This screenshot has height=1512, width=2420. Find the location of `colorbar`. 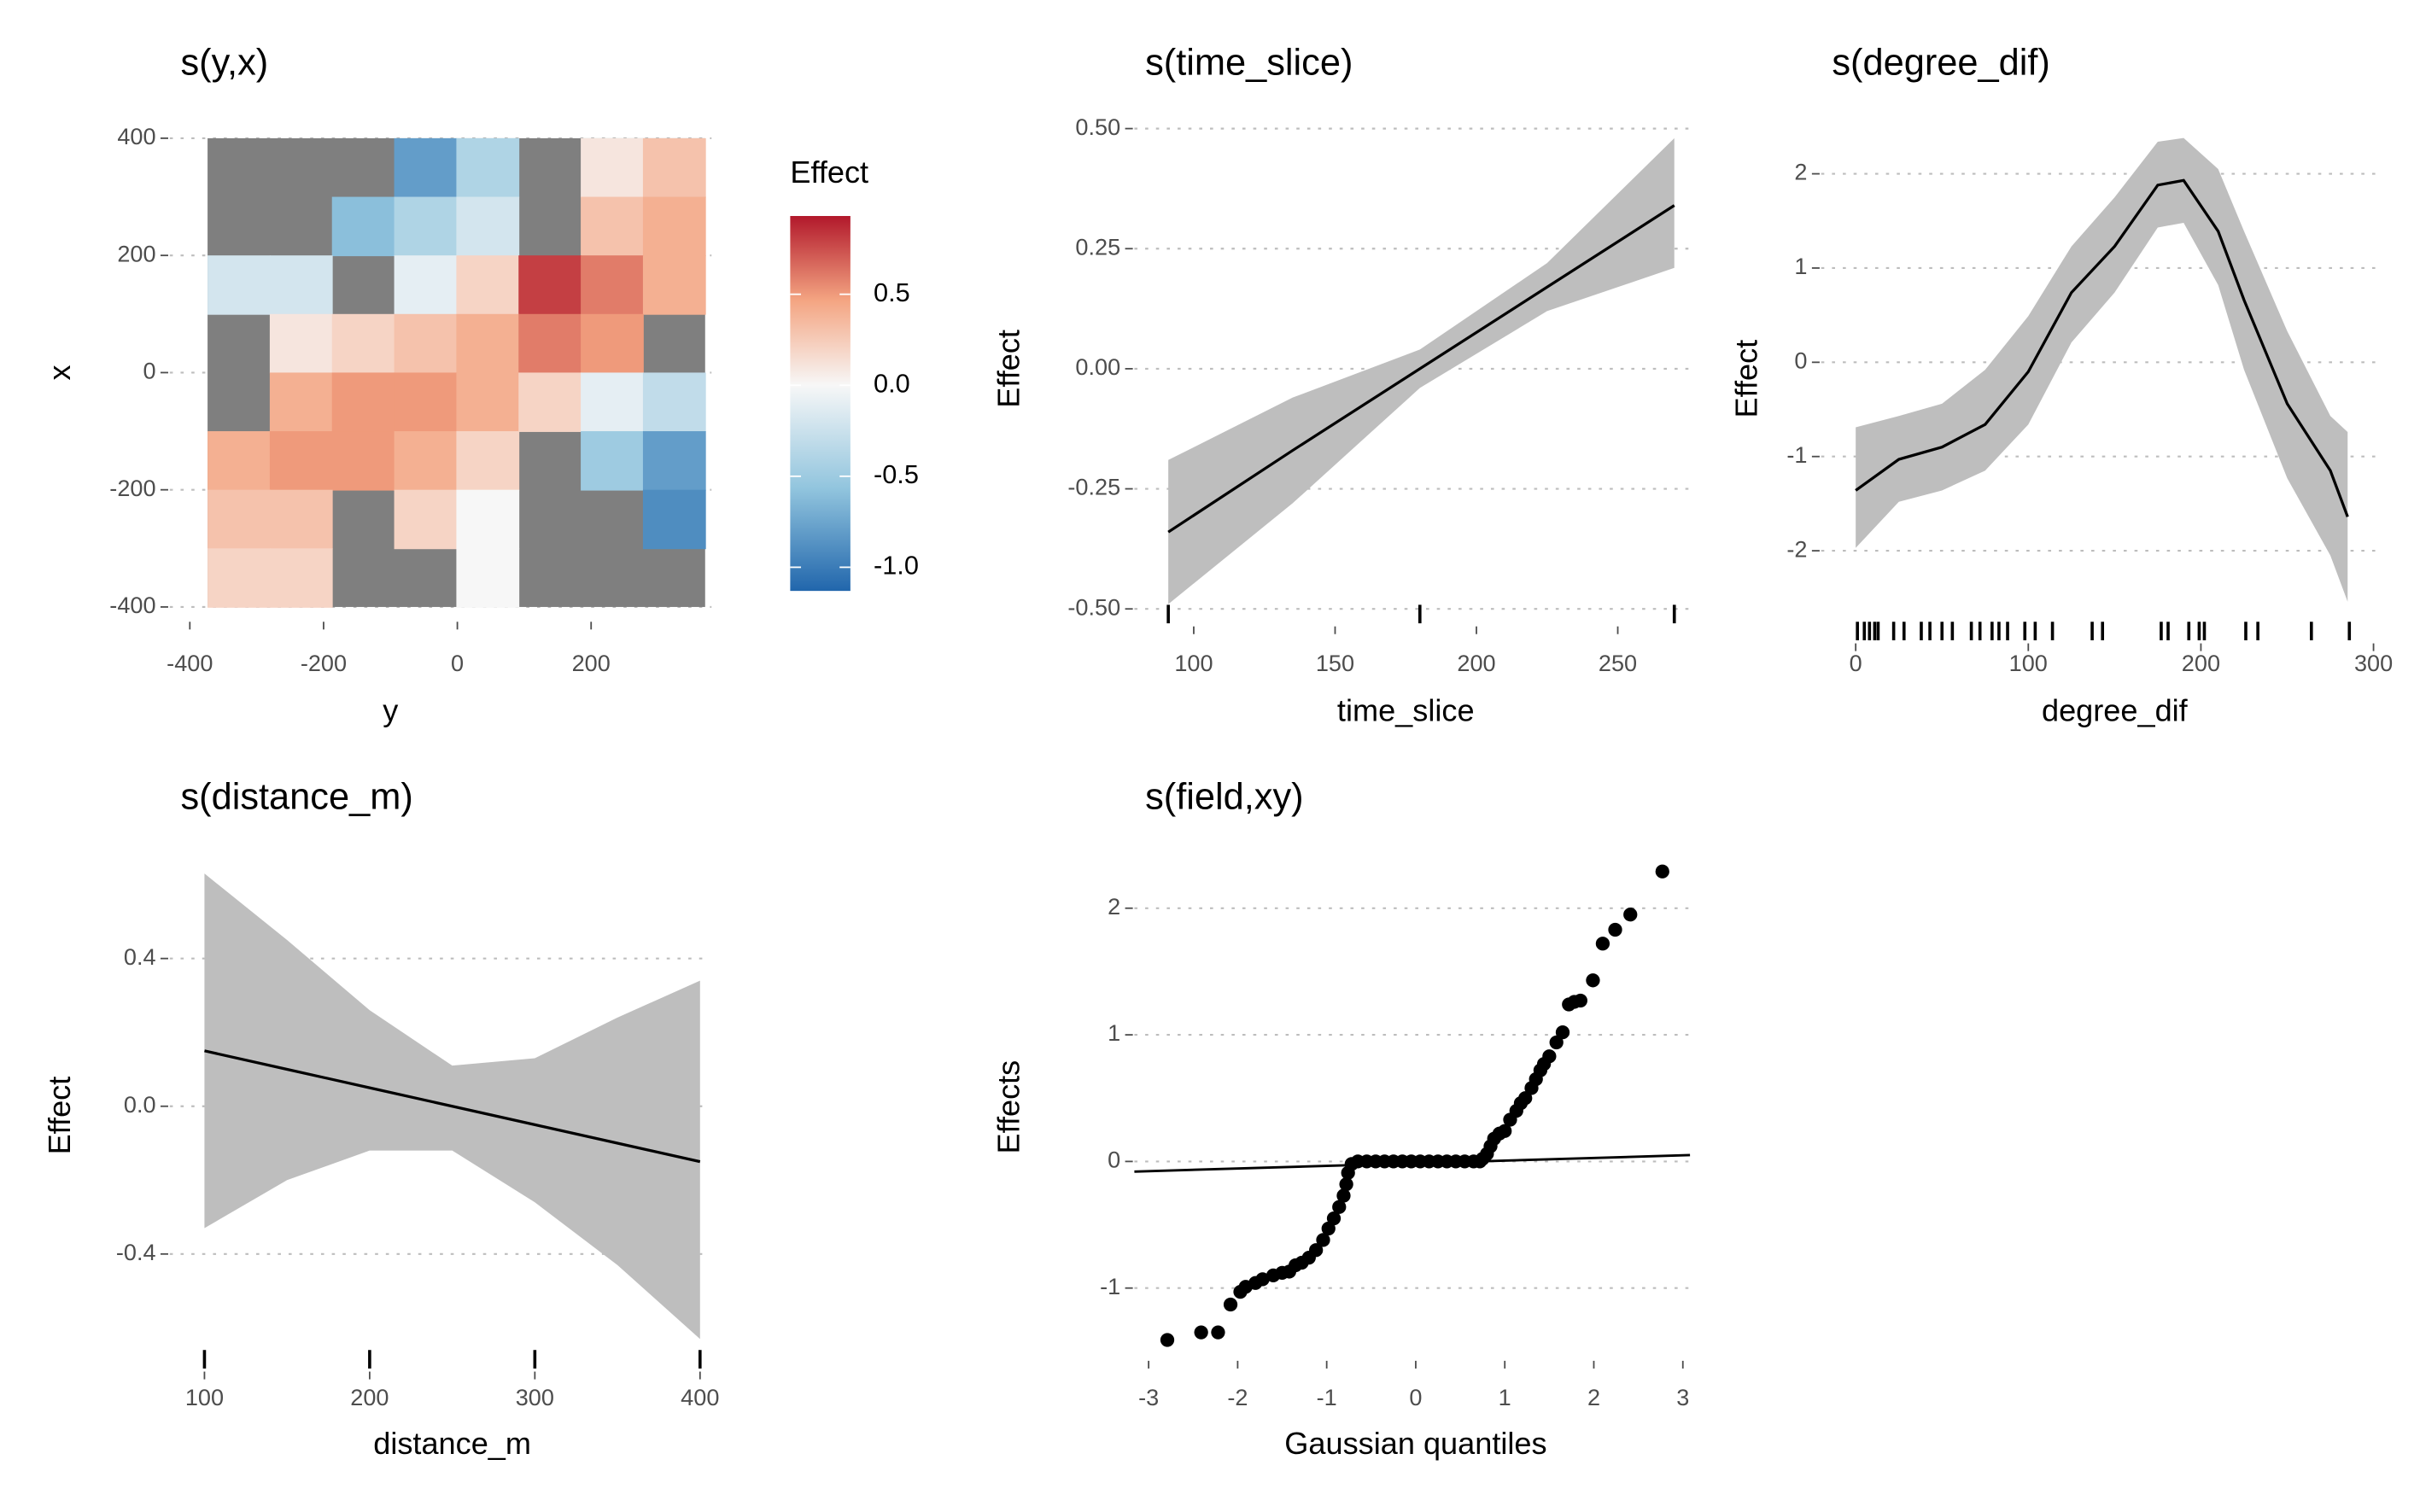

colorbar is located at coordinates (820, 404).